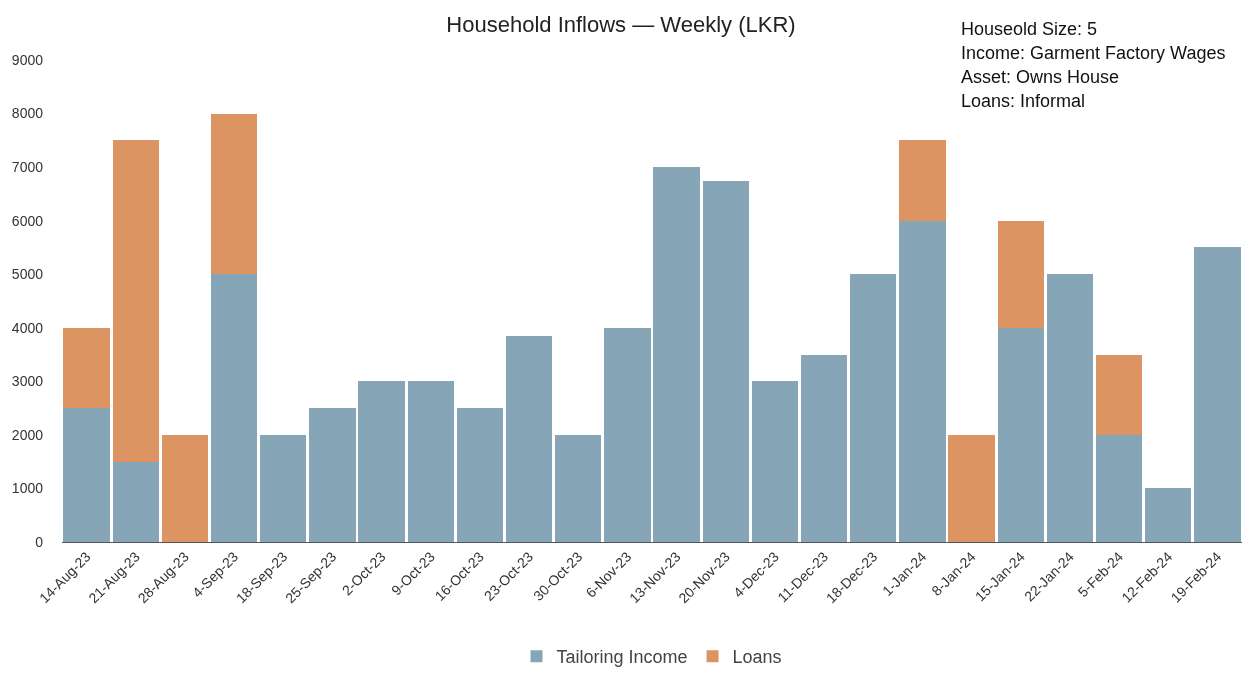 The image size is (1242, 675). Describe the element at coordinates (27, 59) in the screenshot. I see `y-tick-label: 9000` at that location.